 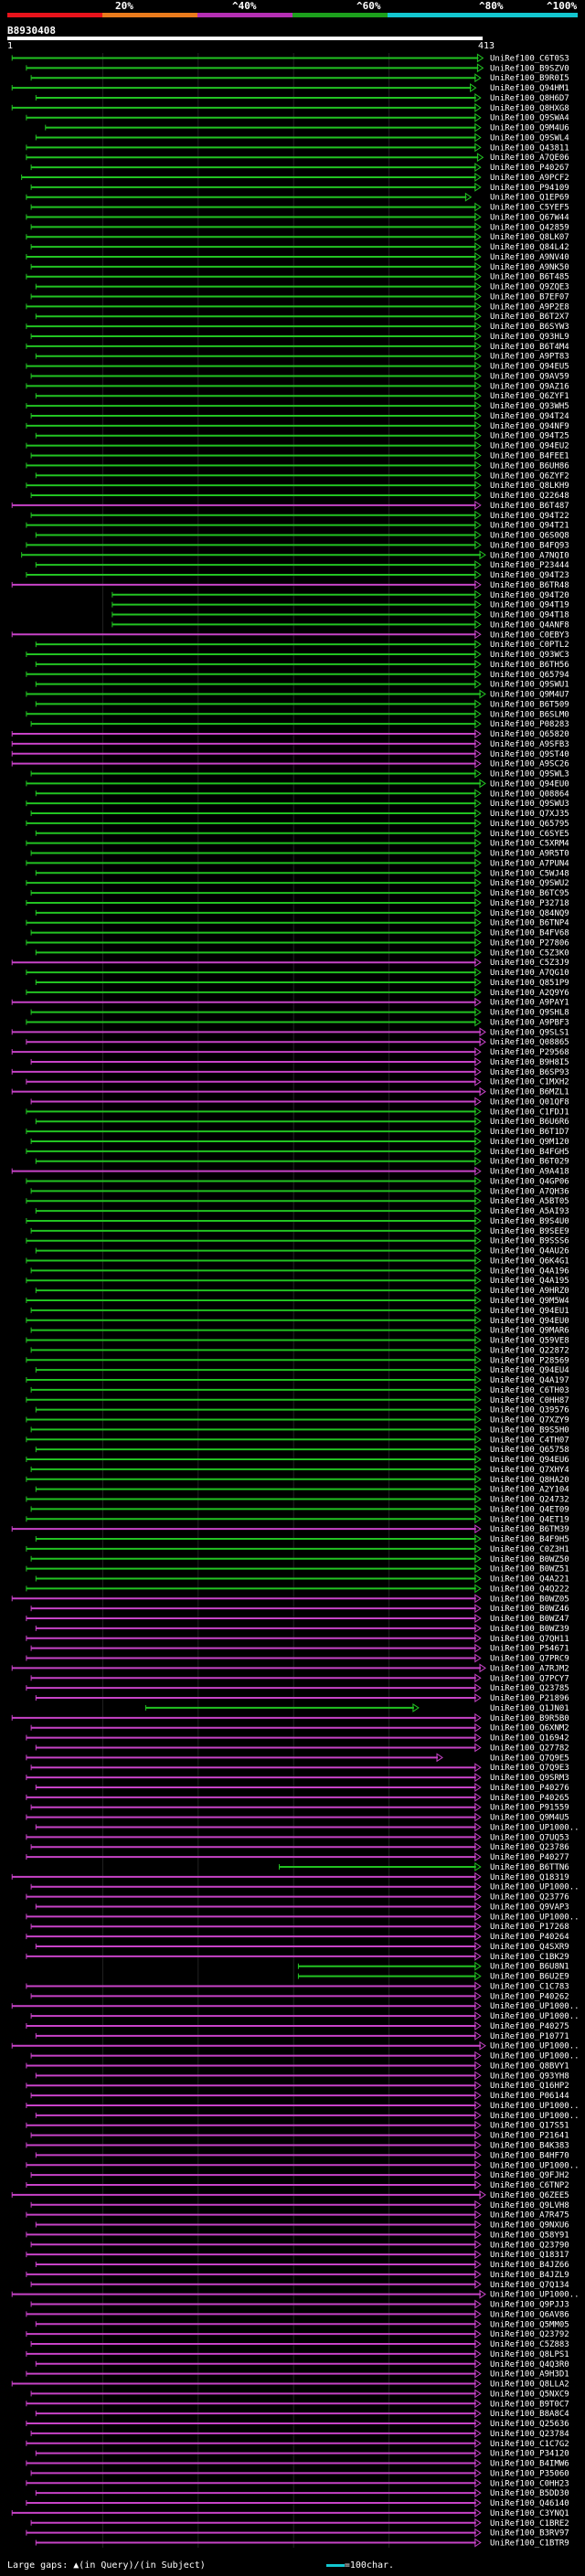 What do you see at coordinates (298, 2235) in the screenshot?
I see `hit-row: UniRef100_Q58Y91` at bounding box center [298, 2235].